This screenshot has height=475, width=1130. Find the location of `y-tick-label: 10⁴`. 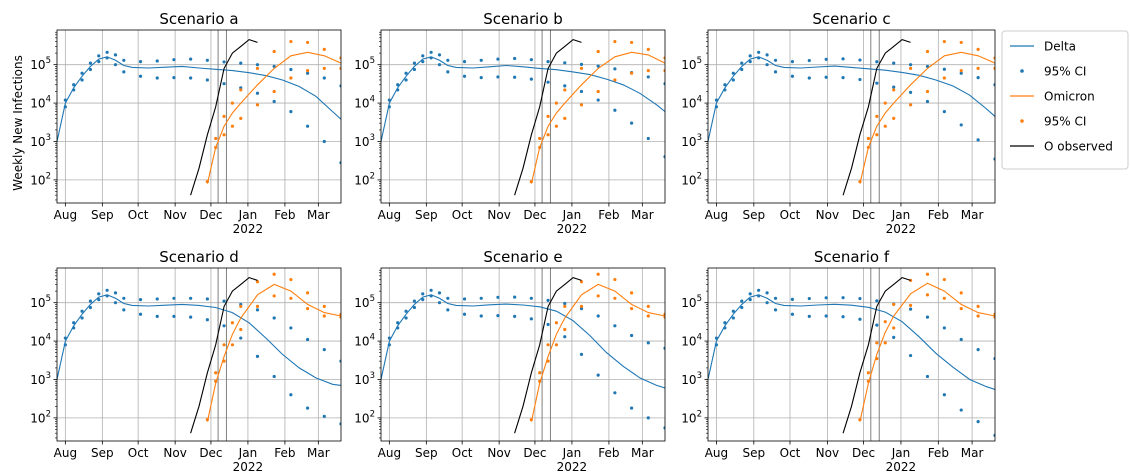

y-tick-label: 10⁴ is located at coordinates (364, 103).